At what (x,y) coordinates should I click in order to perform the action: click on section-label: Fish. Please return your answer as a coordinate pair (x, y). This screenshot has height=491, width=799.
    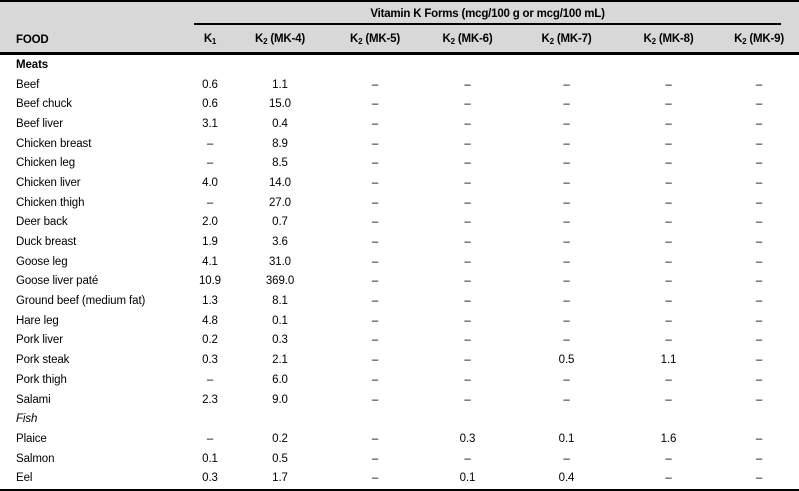
    Looking at the image, I should click on (399, 419).